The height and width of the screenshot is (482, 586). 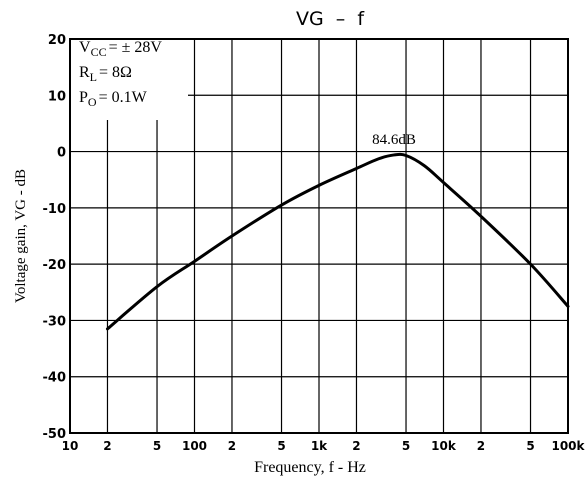 What do you see at coordinates (105, 74) in the screenshot?
I see `condition-line: RL = 8Ω` at bounding box center [105, 74].